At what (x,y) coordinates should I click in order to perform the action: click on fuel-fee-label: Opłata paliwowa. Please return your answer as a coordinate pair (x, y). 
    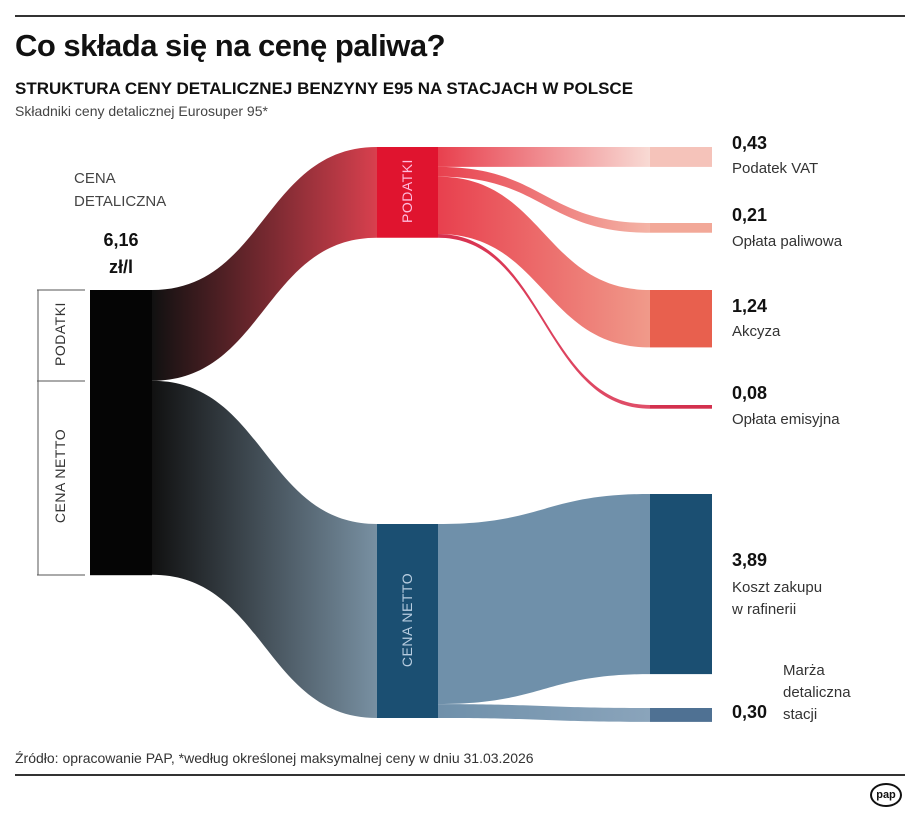
    Looking at the image, I should click on (787, 241).